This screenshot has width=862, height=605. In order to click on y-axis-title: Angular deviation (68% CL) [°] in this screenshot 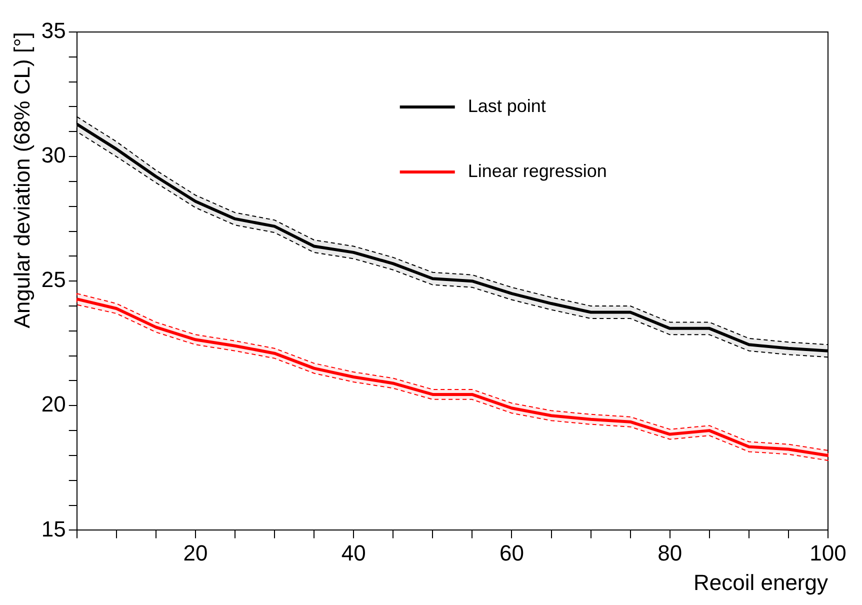, I will do `click(21, 180)`.